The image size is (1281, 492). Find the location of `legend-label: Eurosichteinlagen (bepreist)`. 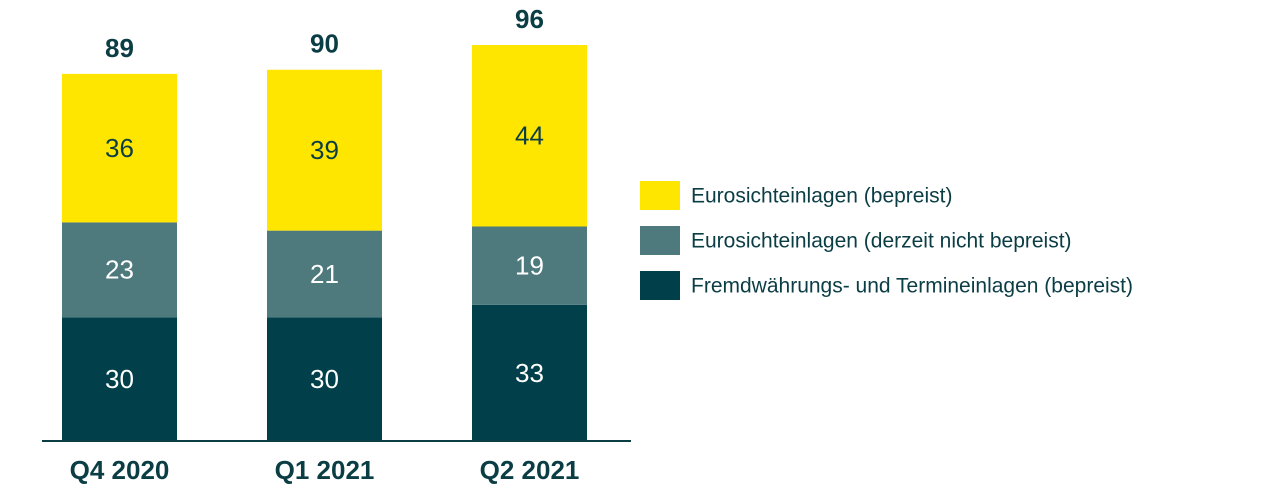

legend-label: Eurosichteinlagen (bepreist) is located at coordinates (821, 196).